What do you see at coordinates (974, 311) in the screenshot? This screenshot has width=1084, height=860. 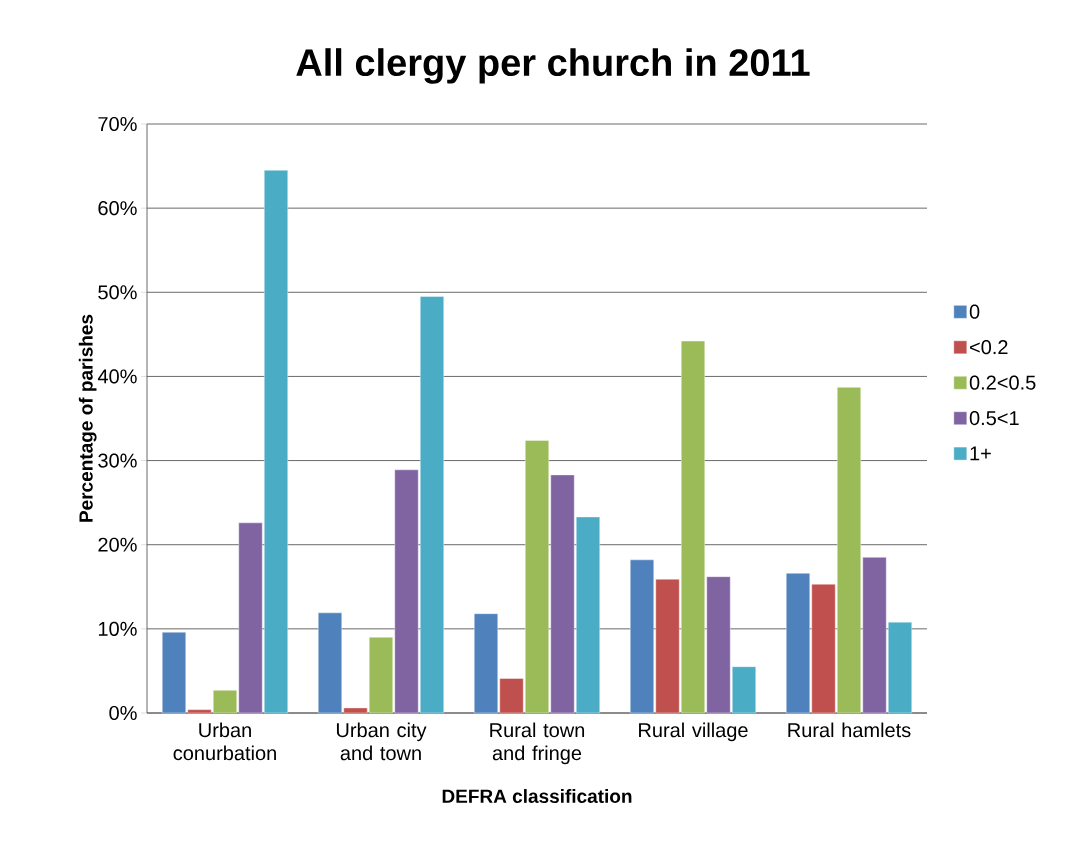 I see `legend-label: 0` at bounding box center [974, 311].